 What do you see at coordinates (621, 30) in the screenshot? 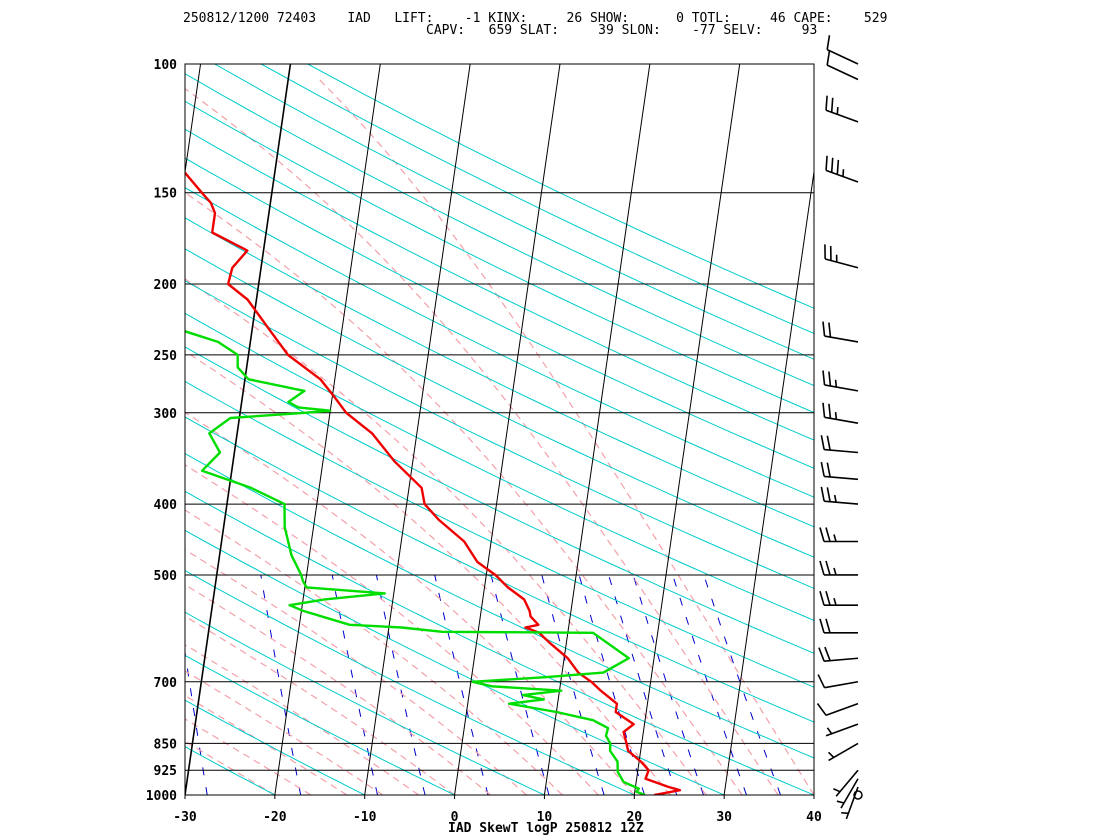
I see `header-line-2: CAPV: 659 SLAT: 39 SLON: -77 SELV: 93` at bounding box center [621, 30].